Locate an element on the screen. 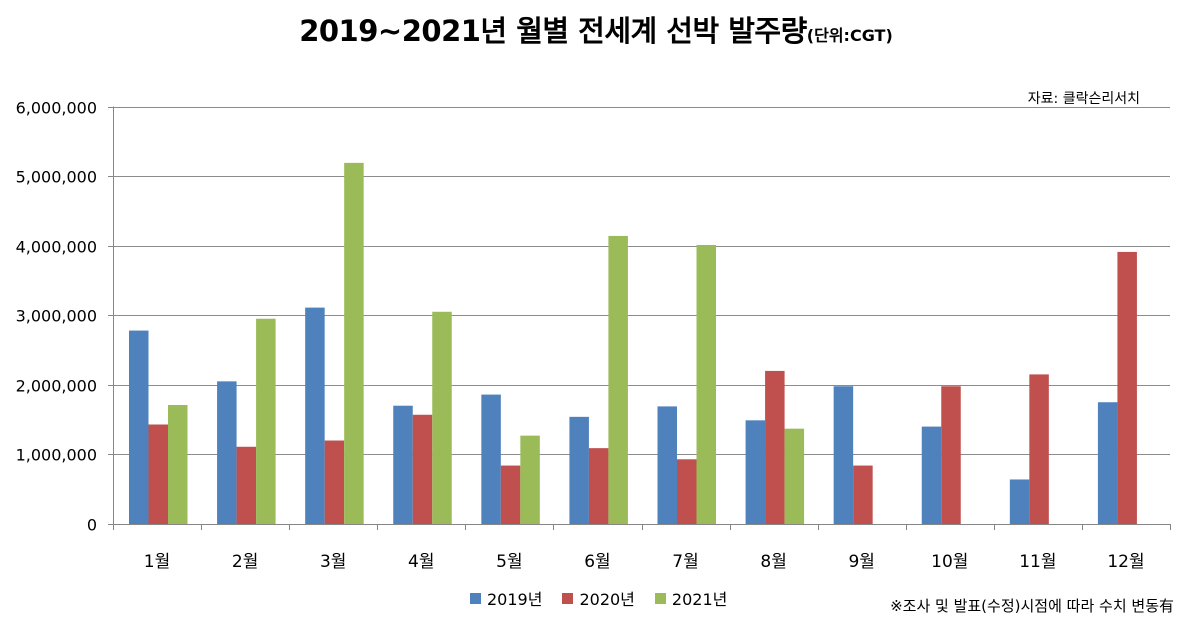  legend-label: 2021년 is located at coordinates (699, 599).